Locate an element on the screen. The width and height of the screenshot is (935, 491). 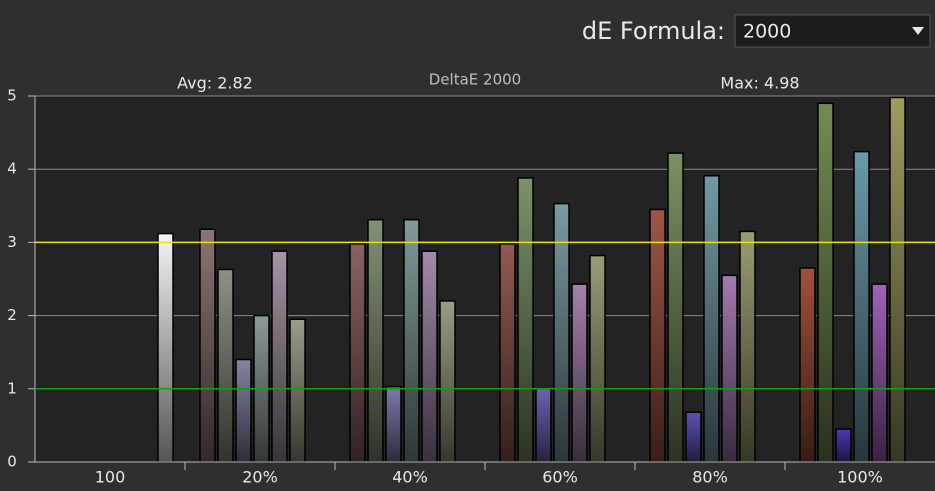
formula-dropdown: 2000 is located at coordinates (832, 31).